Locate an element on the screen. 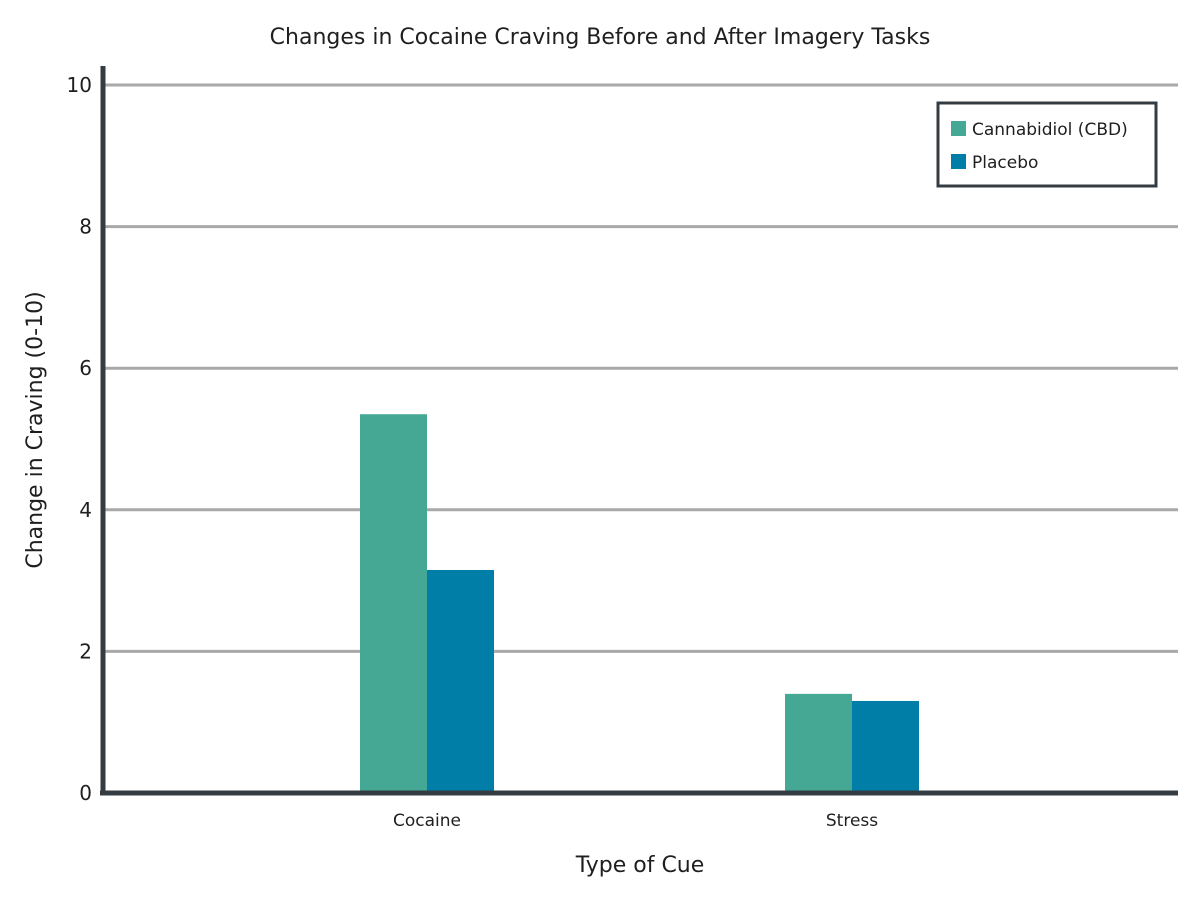 The height and width of the screenshot is (900, 1200). x-tick-labels: Cocaine Stress is located at coordinates (635, 821).